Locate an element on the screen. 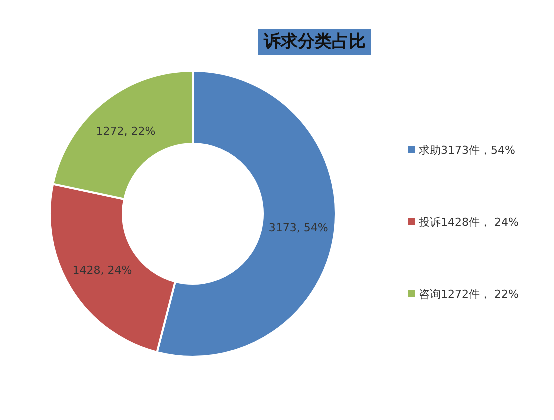  legend-label: 求助3173件，54% is located at coordinates (467, 150).